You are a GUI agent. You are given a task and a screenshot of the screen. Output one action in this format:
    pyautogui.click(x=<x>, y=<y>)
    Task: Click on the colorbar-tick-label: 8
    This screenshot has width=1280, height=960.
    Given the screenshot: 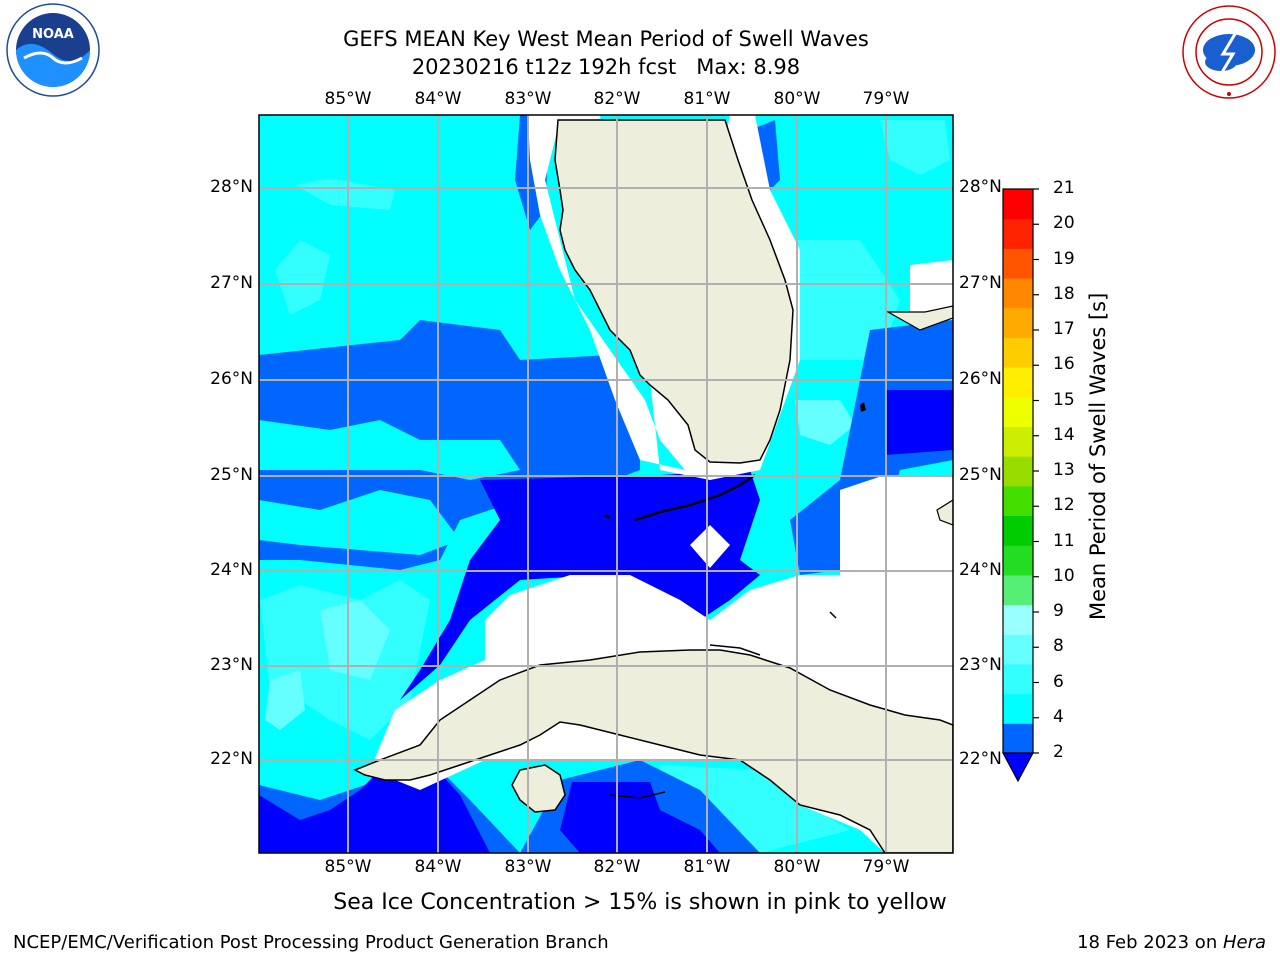 What is the action you would take?
    pyautogui.click(x=1058, y=646)
    